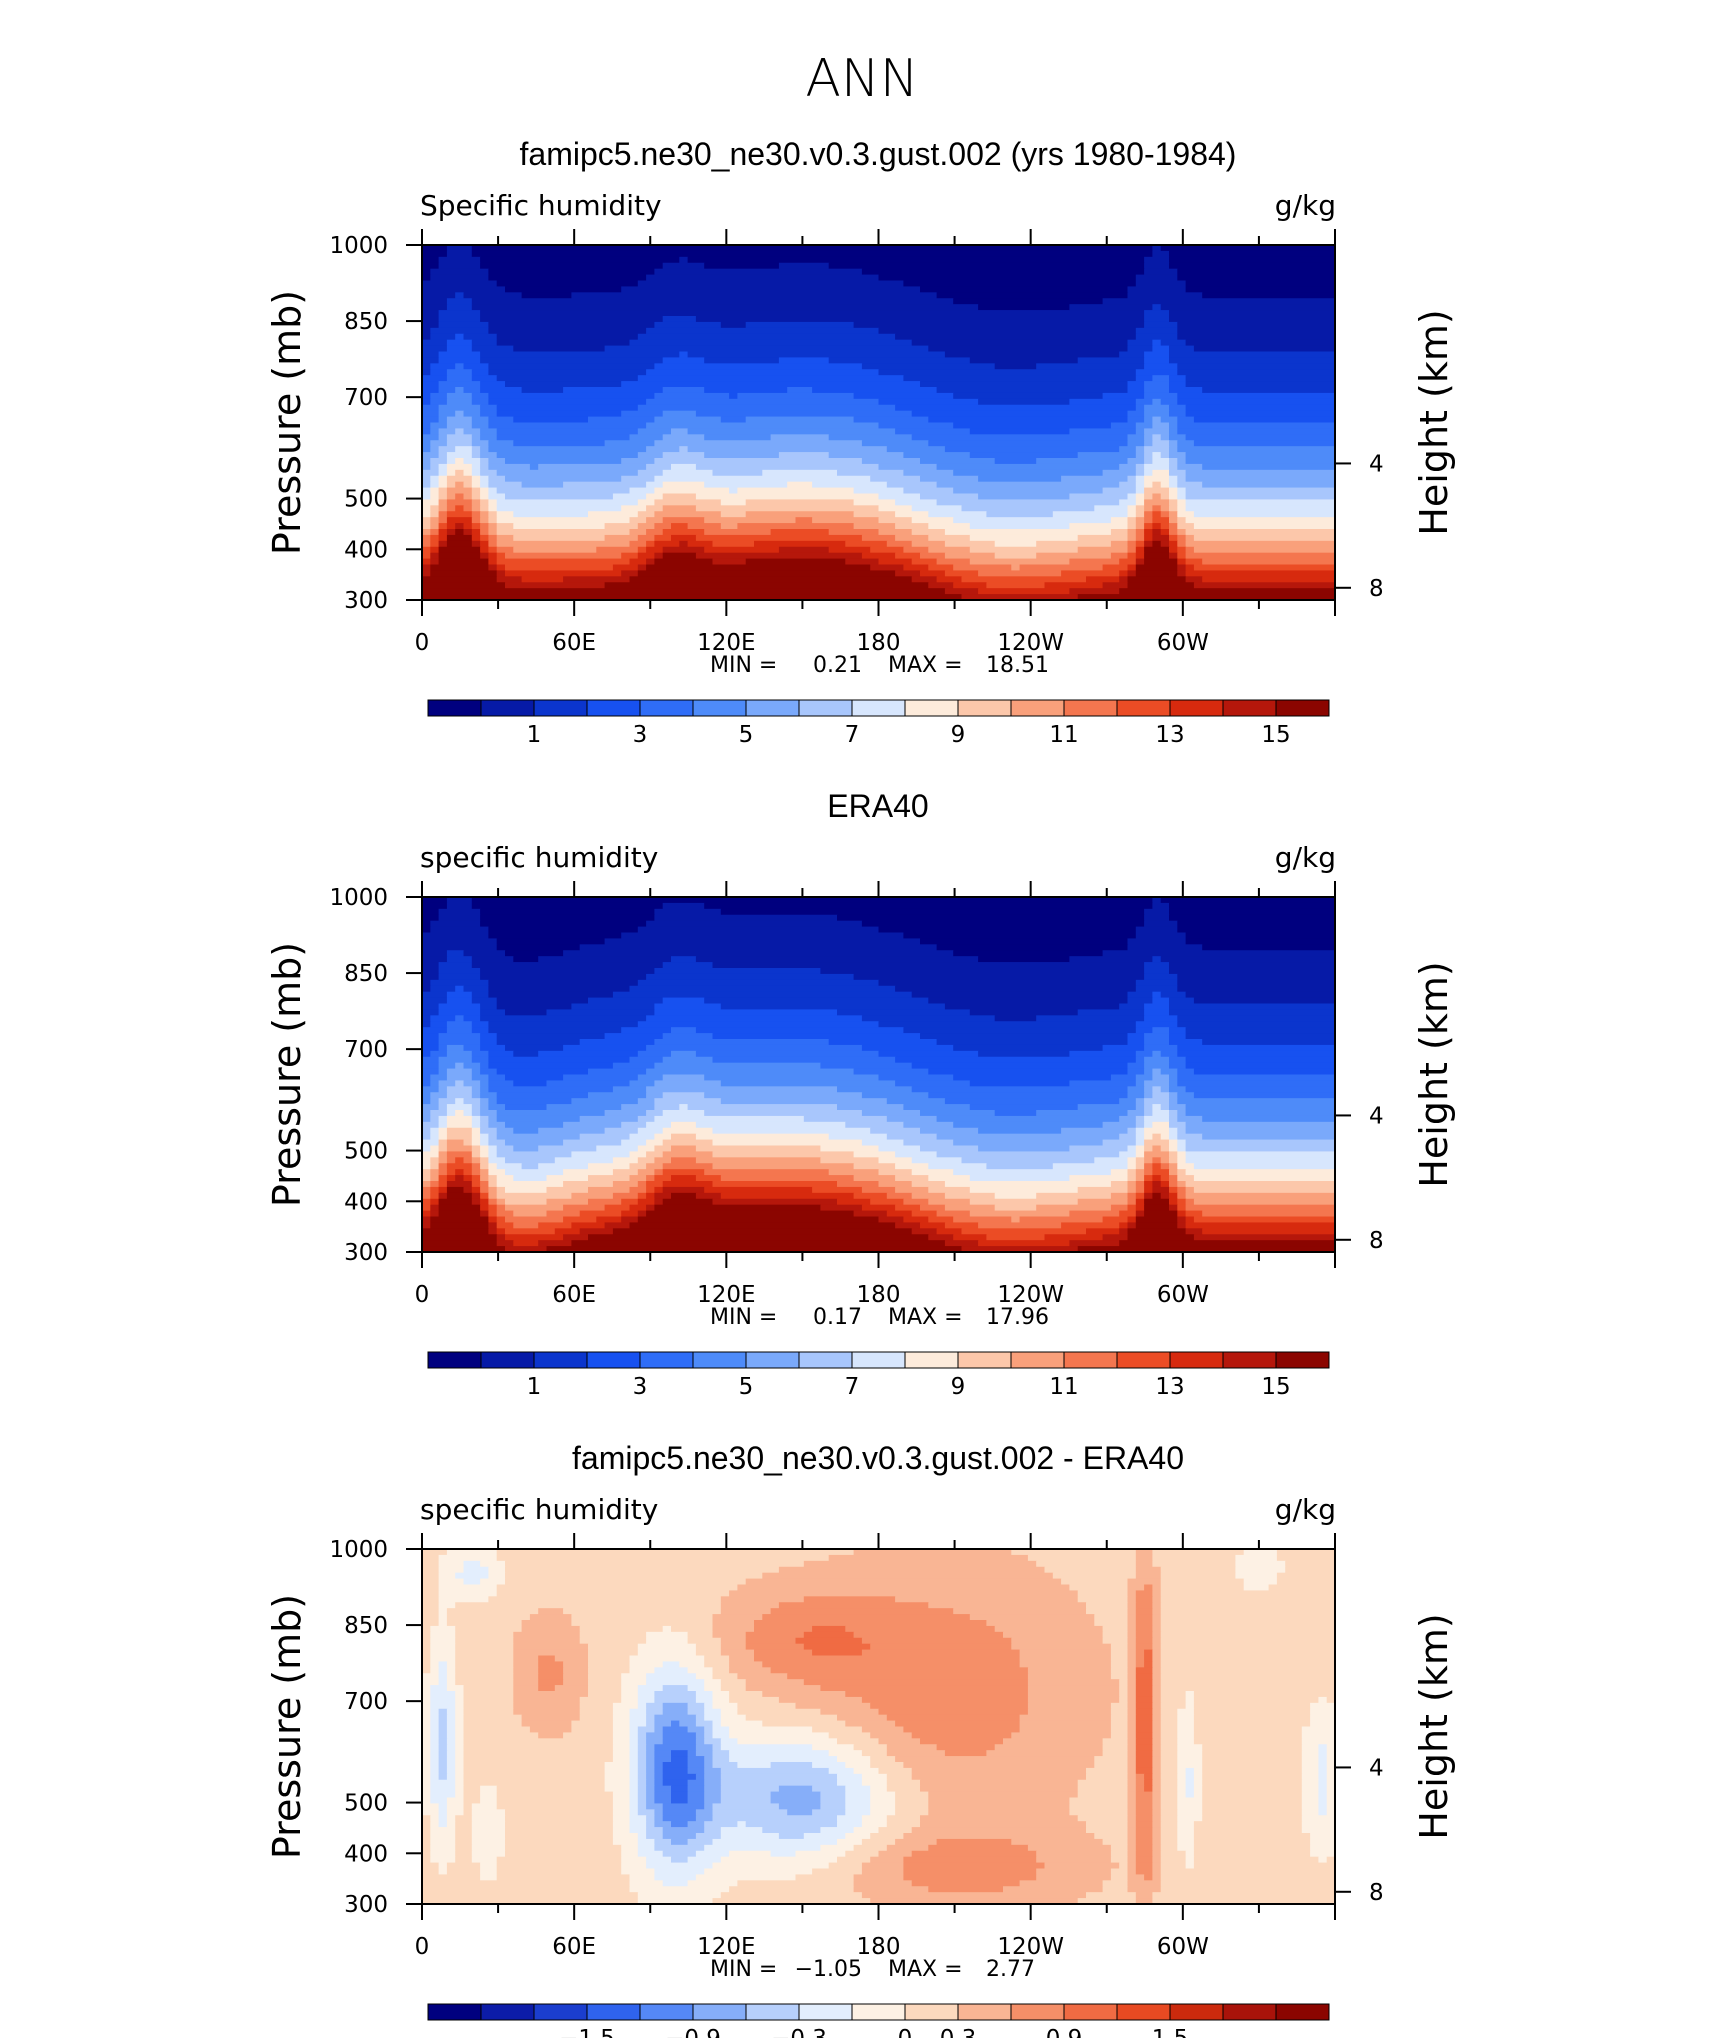 This screenshot has width=1710, height=2038. What do you see at coordinates (852, 1387) in the screenshot?
I see `colorbar-tick-label: 7` at bounding box center [852, 1387].